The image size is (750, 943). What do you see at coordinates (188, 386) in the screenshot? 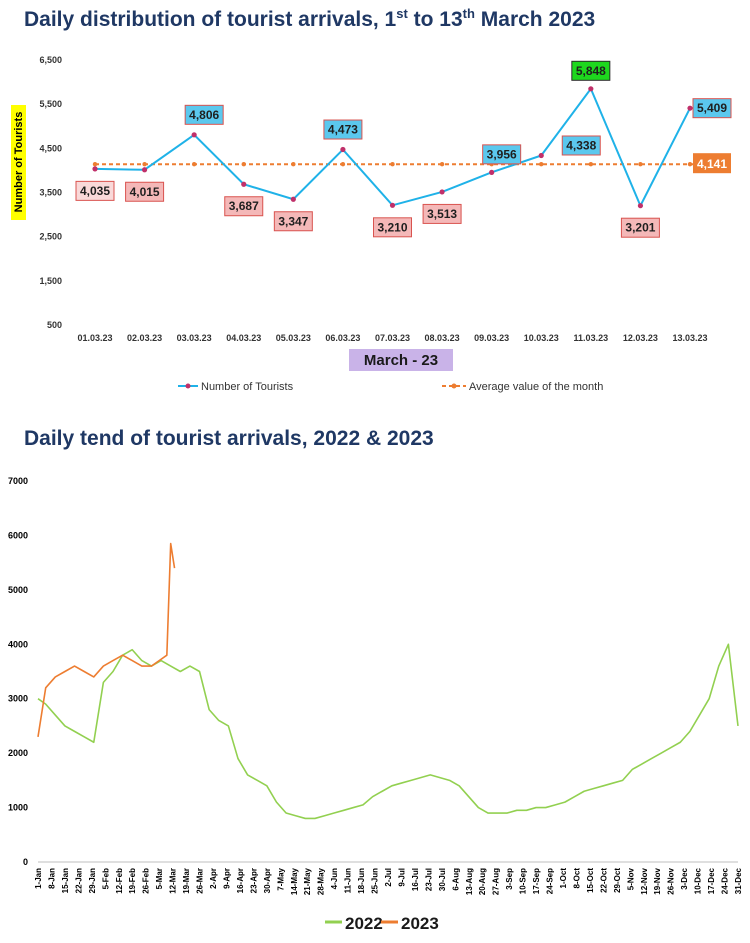
I see `legend-tourists-marker` at bounding box center [188, 386].